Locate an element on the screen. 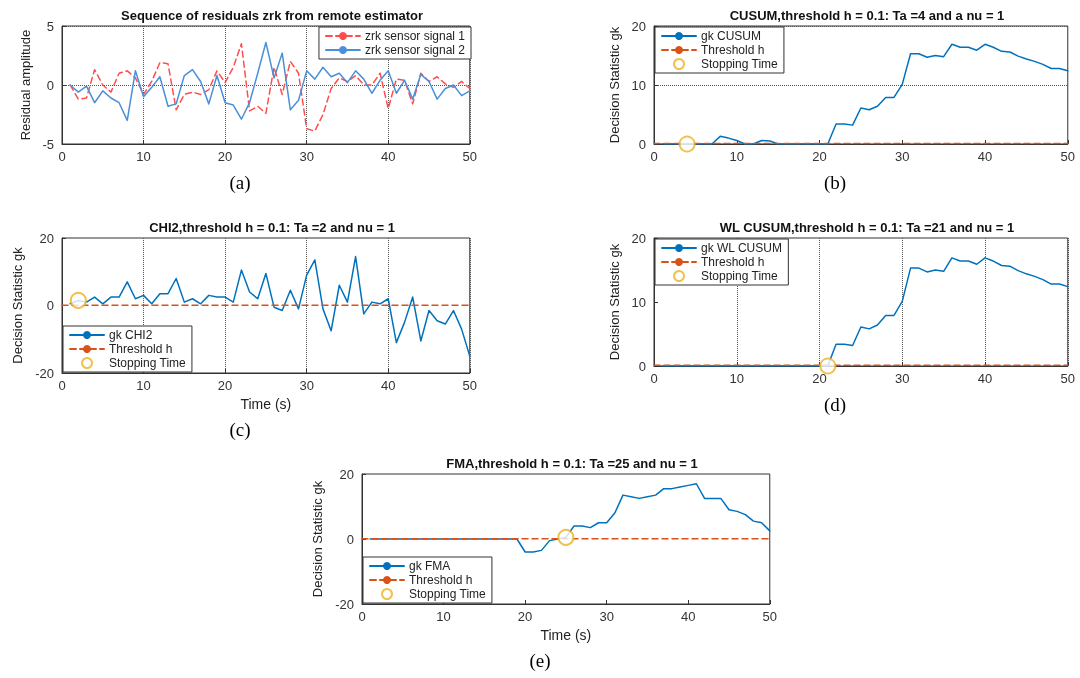 Image resolution: width=1080 pixels, height=678 pixels. y-tick-label: -5 is located at coordinates (48, 144).